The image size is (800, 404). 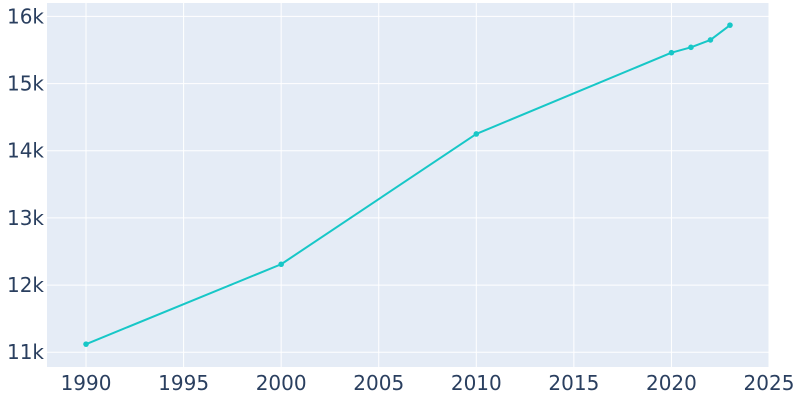 I want to click on y-axis: 11k 12k 13k 14k 15k 16k, so click(x=25, y=184).